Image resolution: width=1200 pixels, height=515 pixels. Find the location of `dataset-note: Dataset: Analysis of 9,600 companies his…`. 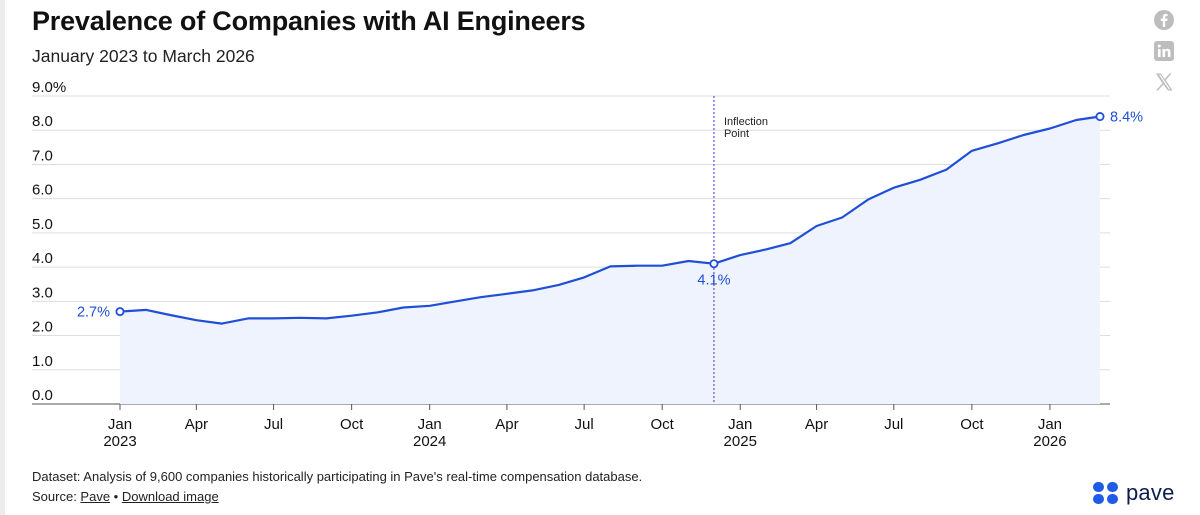

dataset-note: Dataset: Analysis of 9,600 companies his… is located at coordinates (337, 476).